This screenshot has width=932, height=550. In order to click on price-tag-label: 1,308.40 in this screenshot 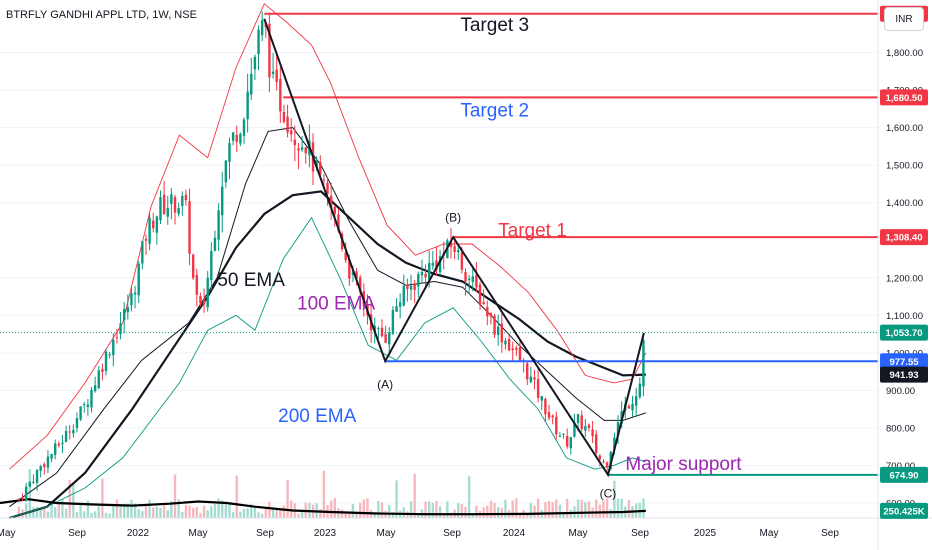, I will do `click(904, 238)`.